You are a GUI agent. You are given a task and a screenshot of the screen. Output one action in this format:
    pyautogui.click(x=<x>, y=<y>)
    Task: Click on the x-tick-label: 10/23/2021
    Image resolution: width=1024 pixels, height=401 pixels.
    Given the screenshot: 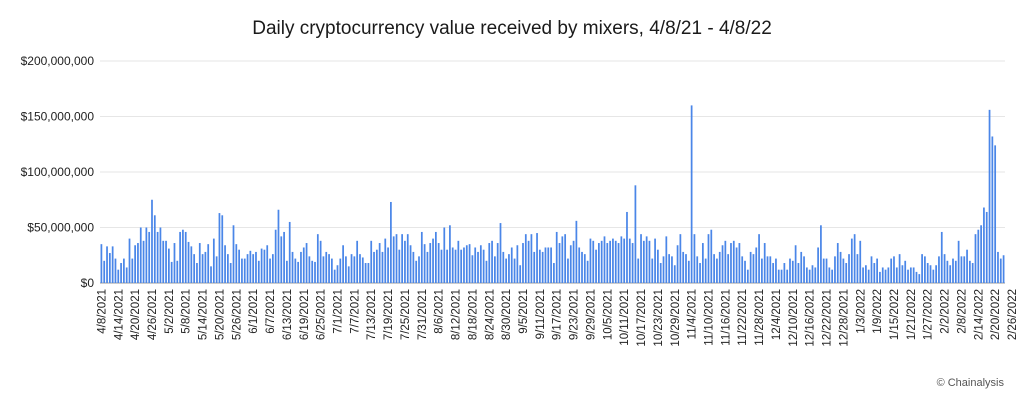 What is the action you would take?
    pyautogui.click(x=659, y=318)
    